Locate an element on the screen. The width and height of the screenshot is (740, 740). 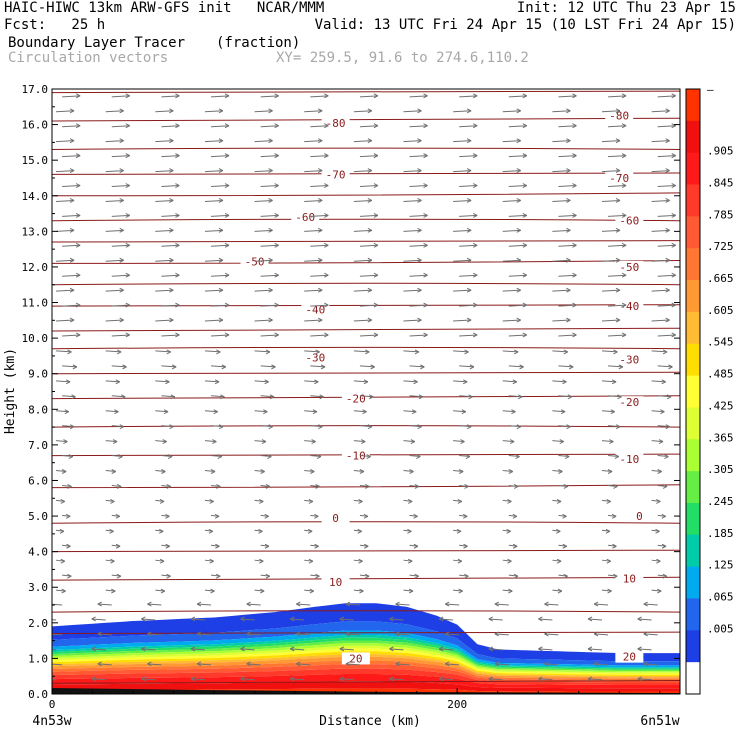
colorbar-label: .005 is located at coordinates (720, 628).